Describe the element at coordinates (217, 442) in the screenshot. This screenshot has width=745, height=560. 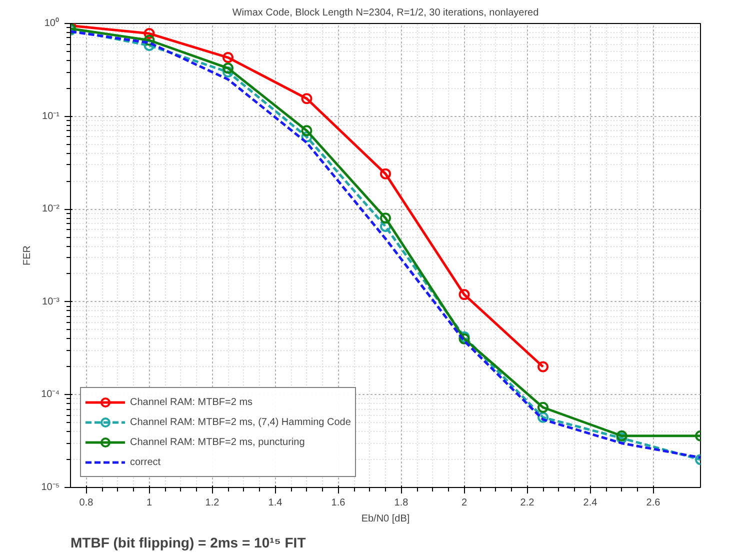
I see `legend-label: Channel RAM: MTBF=2 ms, puncturing` at that location.